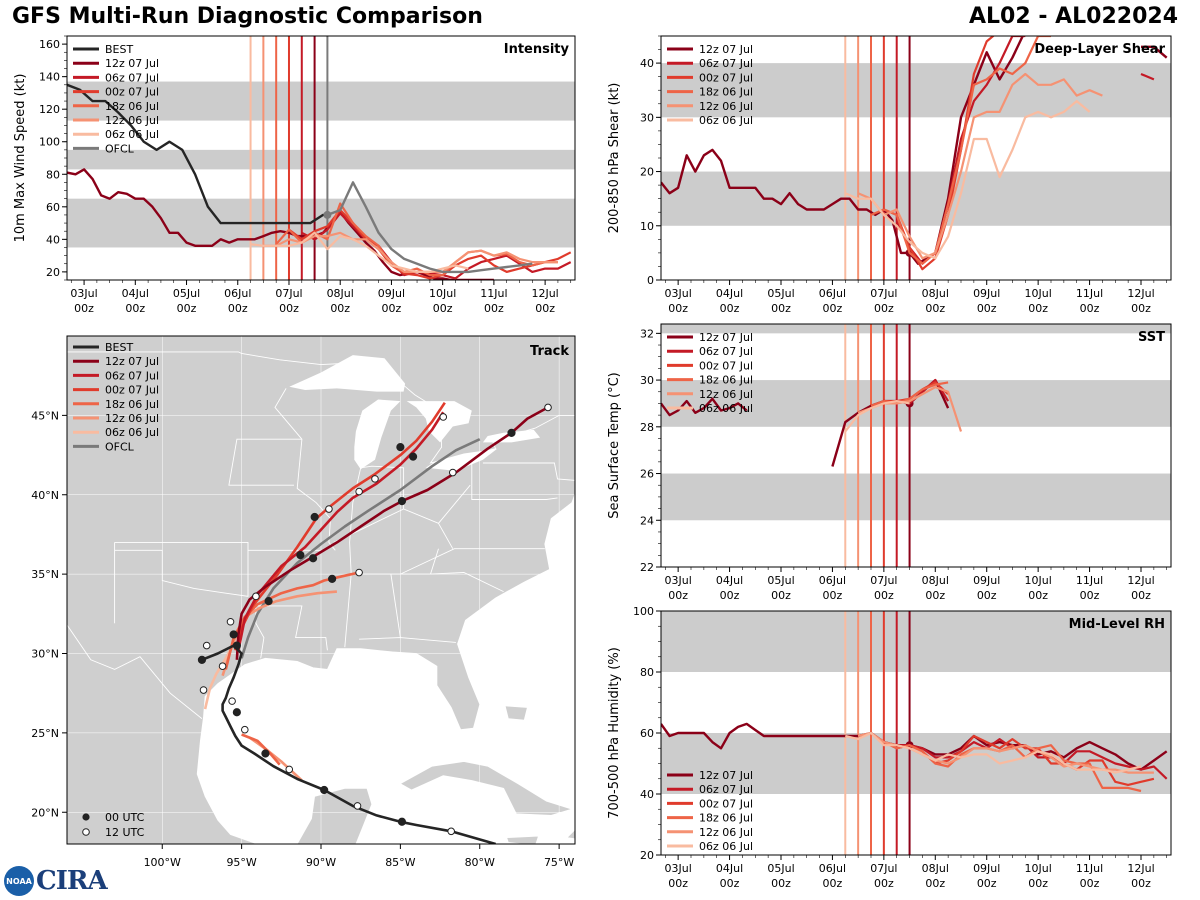  What do you see at coordinates (391, 293) in the screenshot?
I see `intensity-xtick-label: 09Jul` at bounding box center [391, 293].